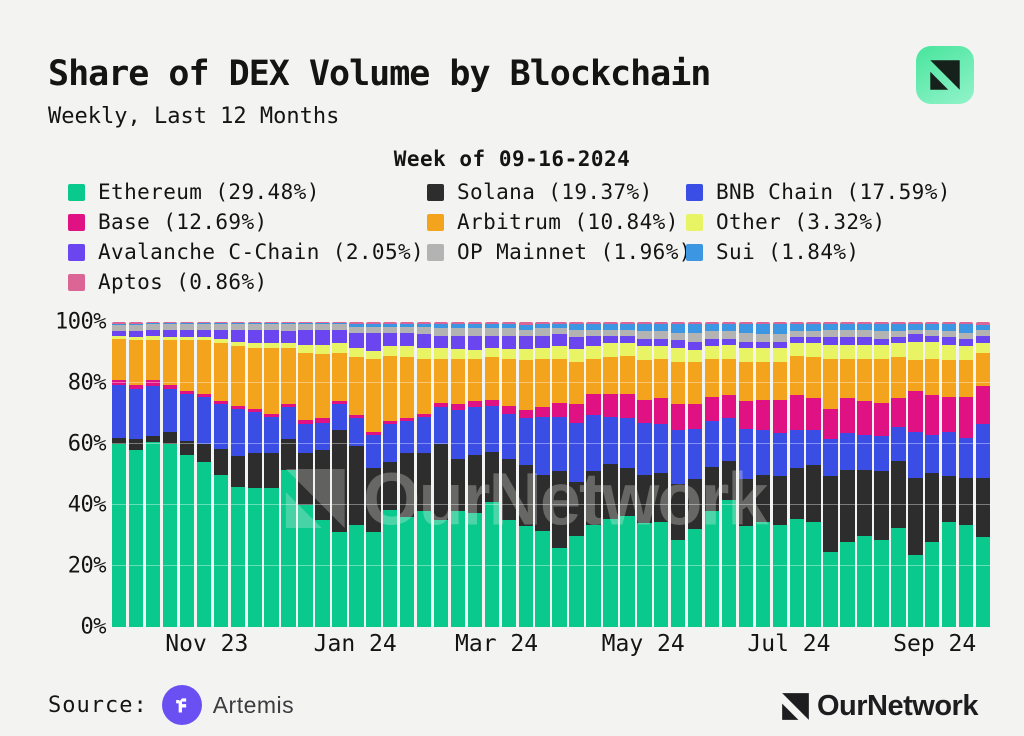 This screenshot has height=736, width=1024. What do you see at coordinates (261, 252) in the screenshot?
I see `legend-label: Avalanche C-Chain (2.05%)` at bounding box center [261, 252].